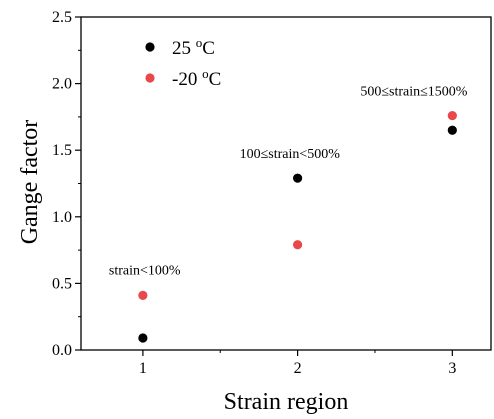 This screenshot has height=419, width=494. What do you see at coordinates (413, 92) in the screenshot?
I see `annotation-label: 500≤strain≤1500%` at bounding box center [413, 92].